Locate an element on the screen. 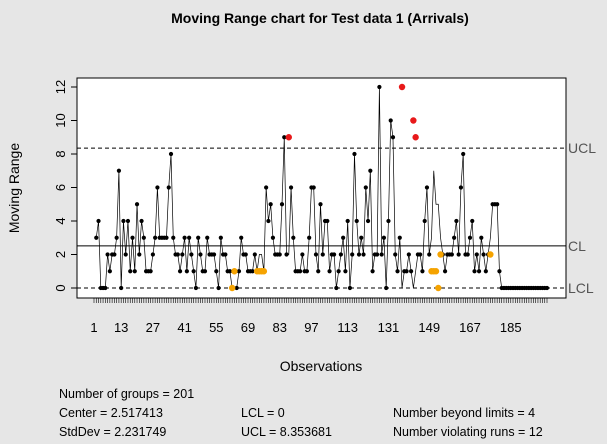 The height and width of the screenshot is (444, 607). x-tick-label: 185 is located at coordinates (511, 327).